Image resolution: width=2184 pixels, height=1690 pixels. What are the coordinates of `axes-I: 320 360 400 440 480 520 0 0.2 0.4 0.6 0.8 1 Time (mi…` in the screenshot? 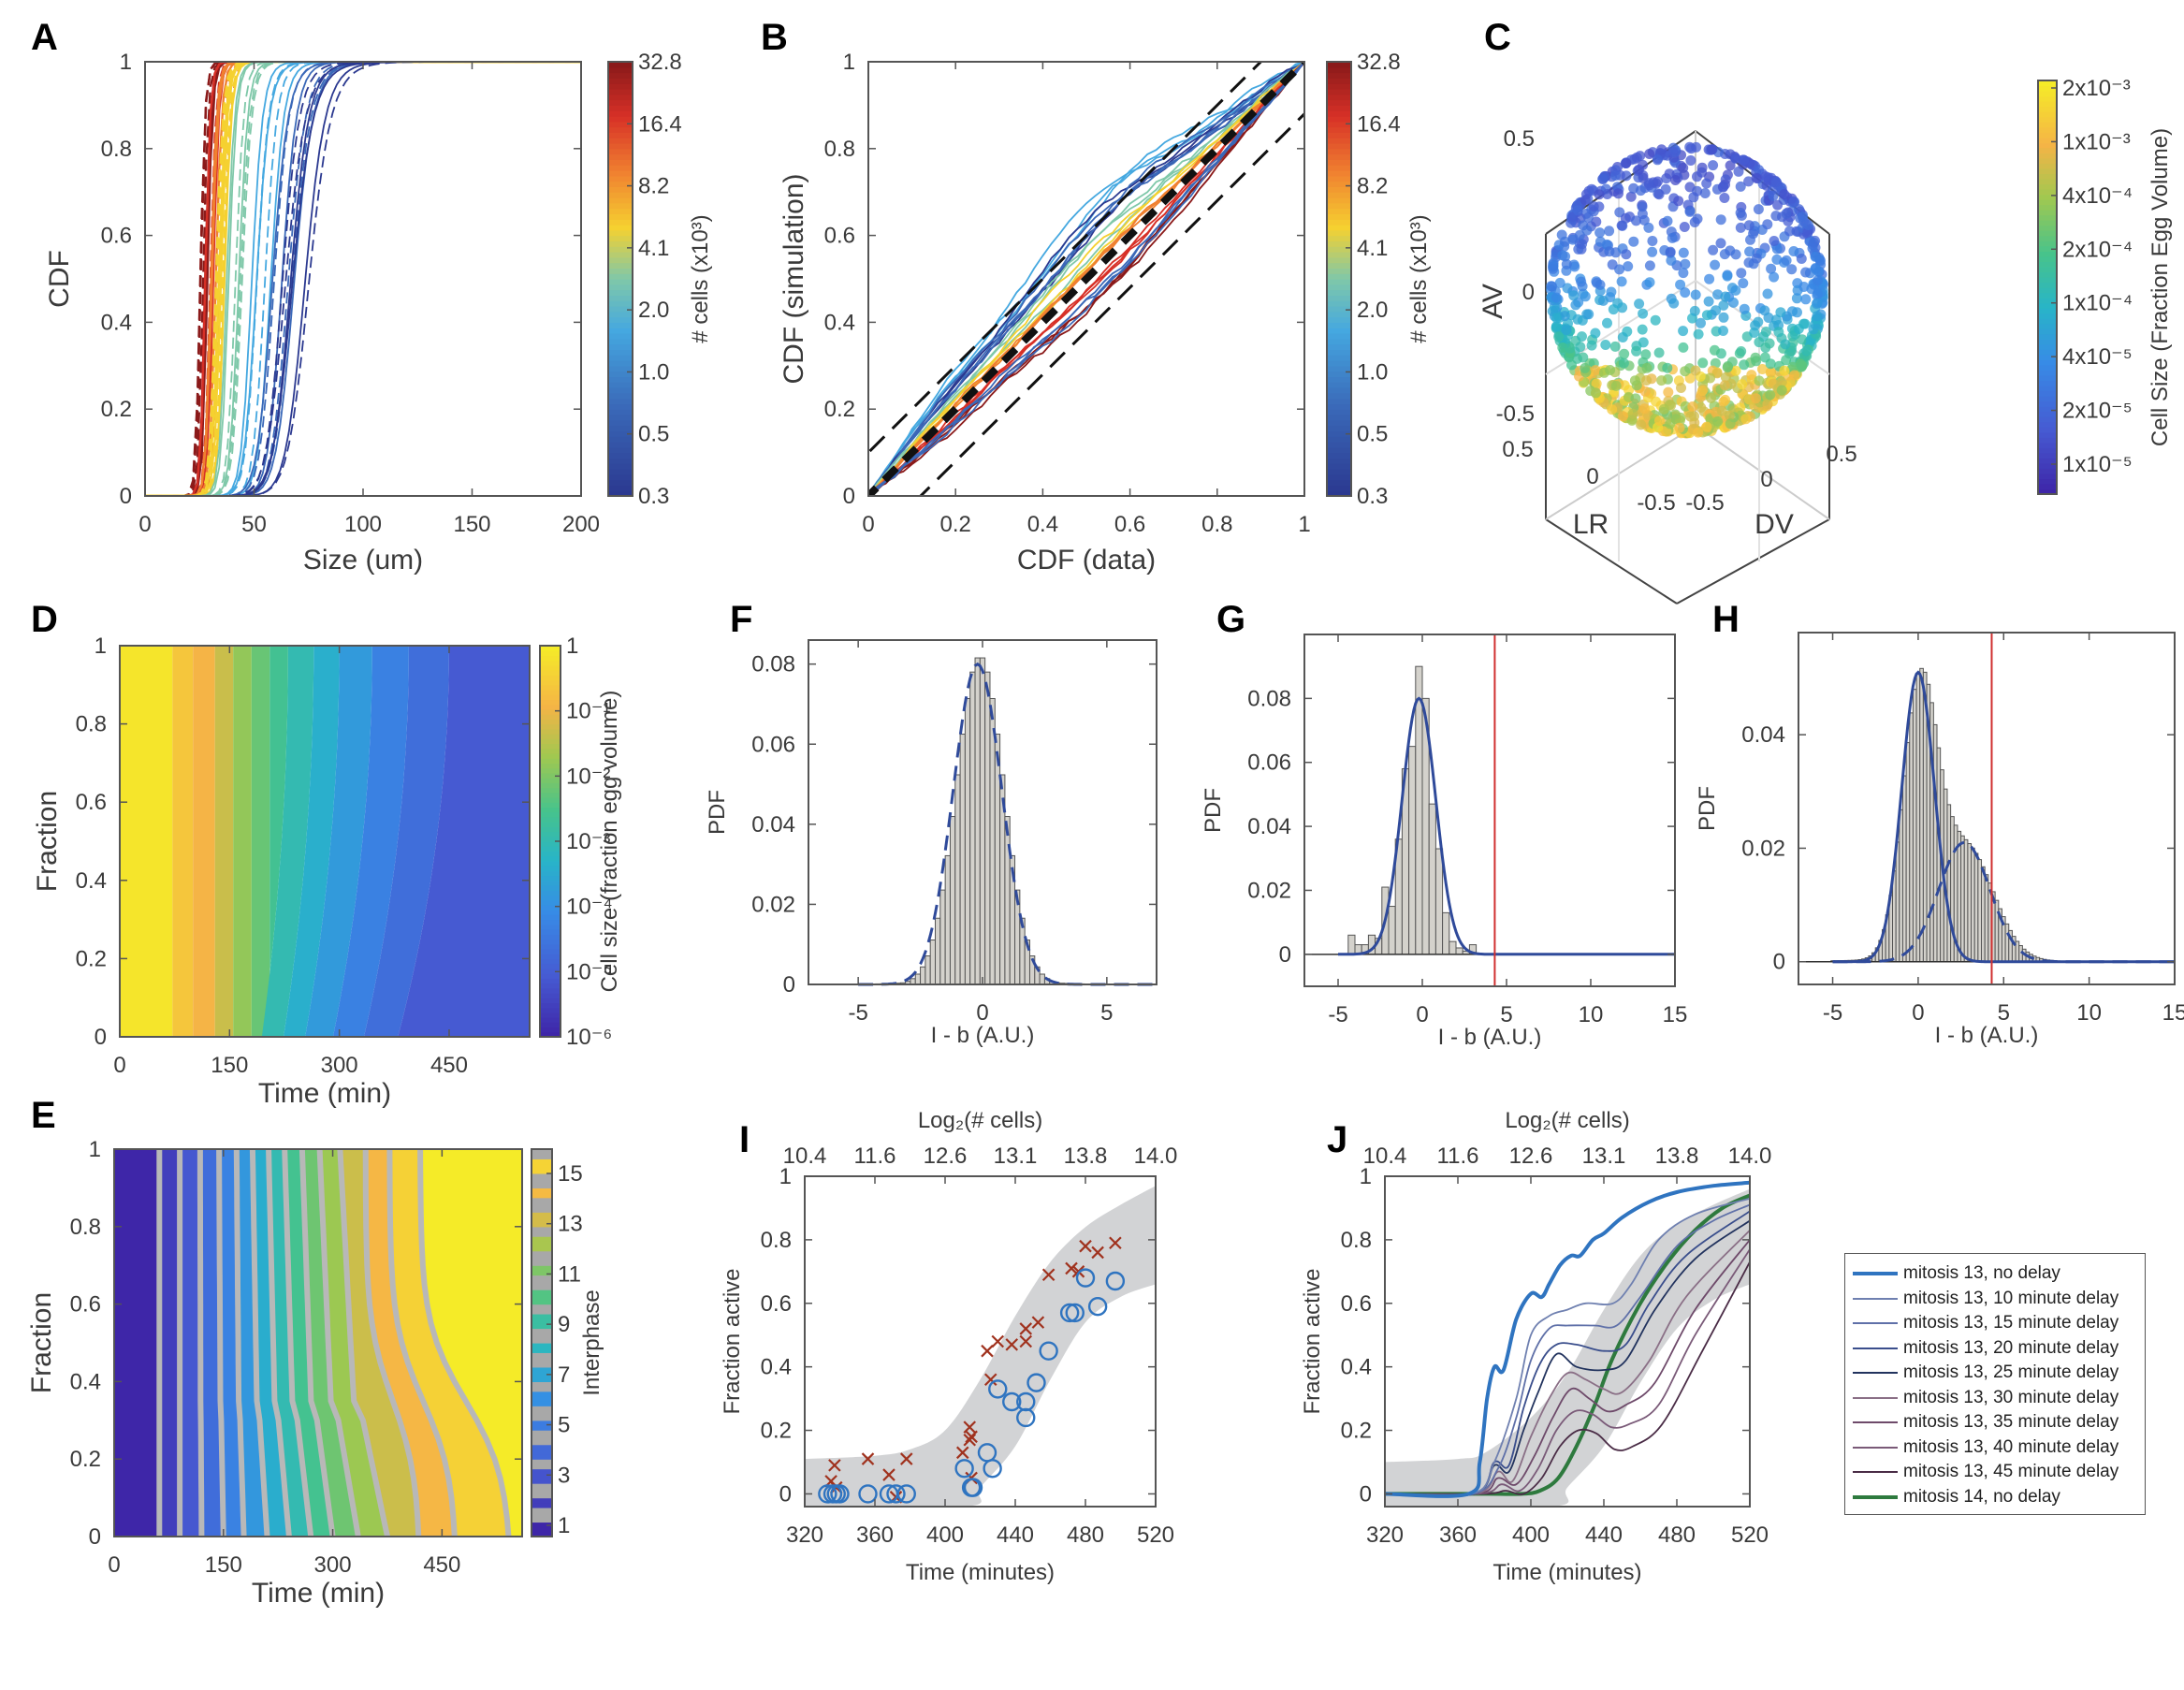 It's located at (948, 1346).